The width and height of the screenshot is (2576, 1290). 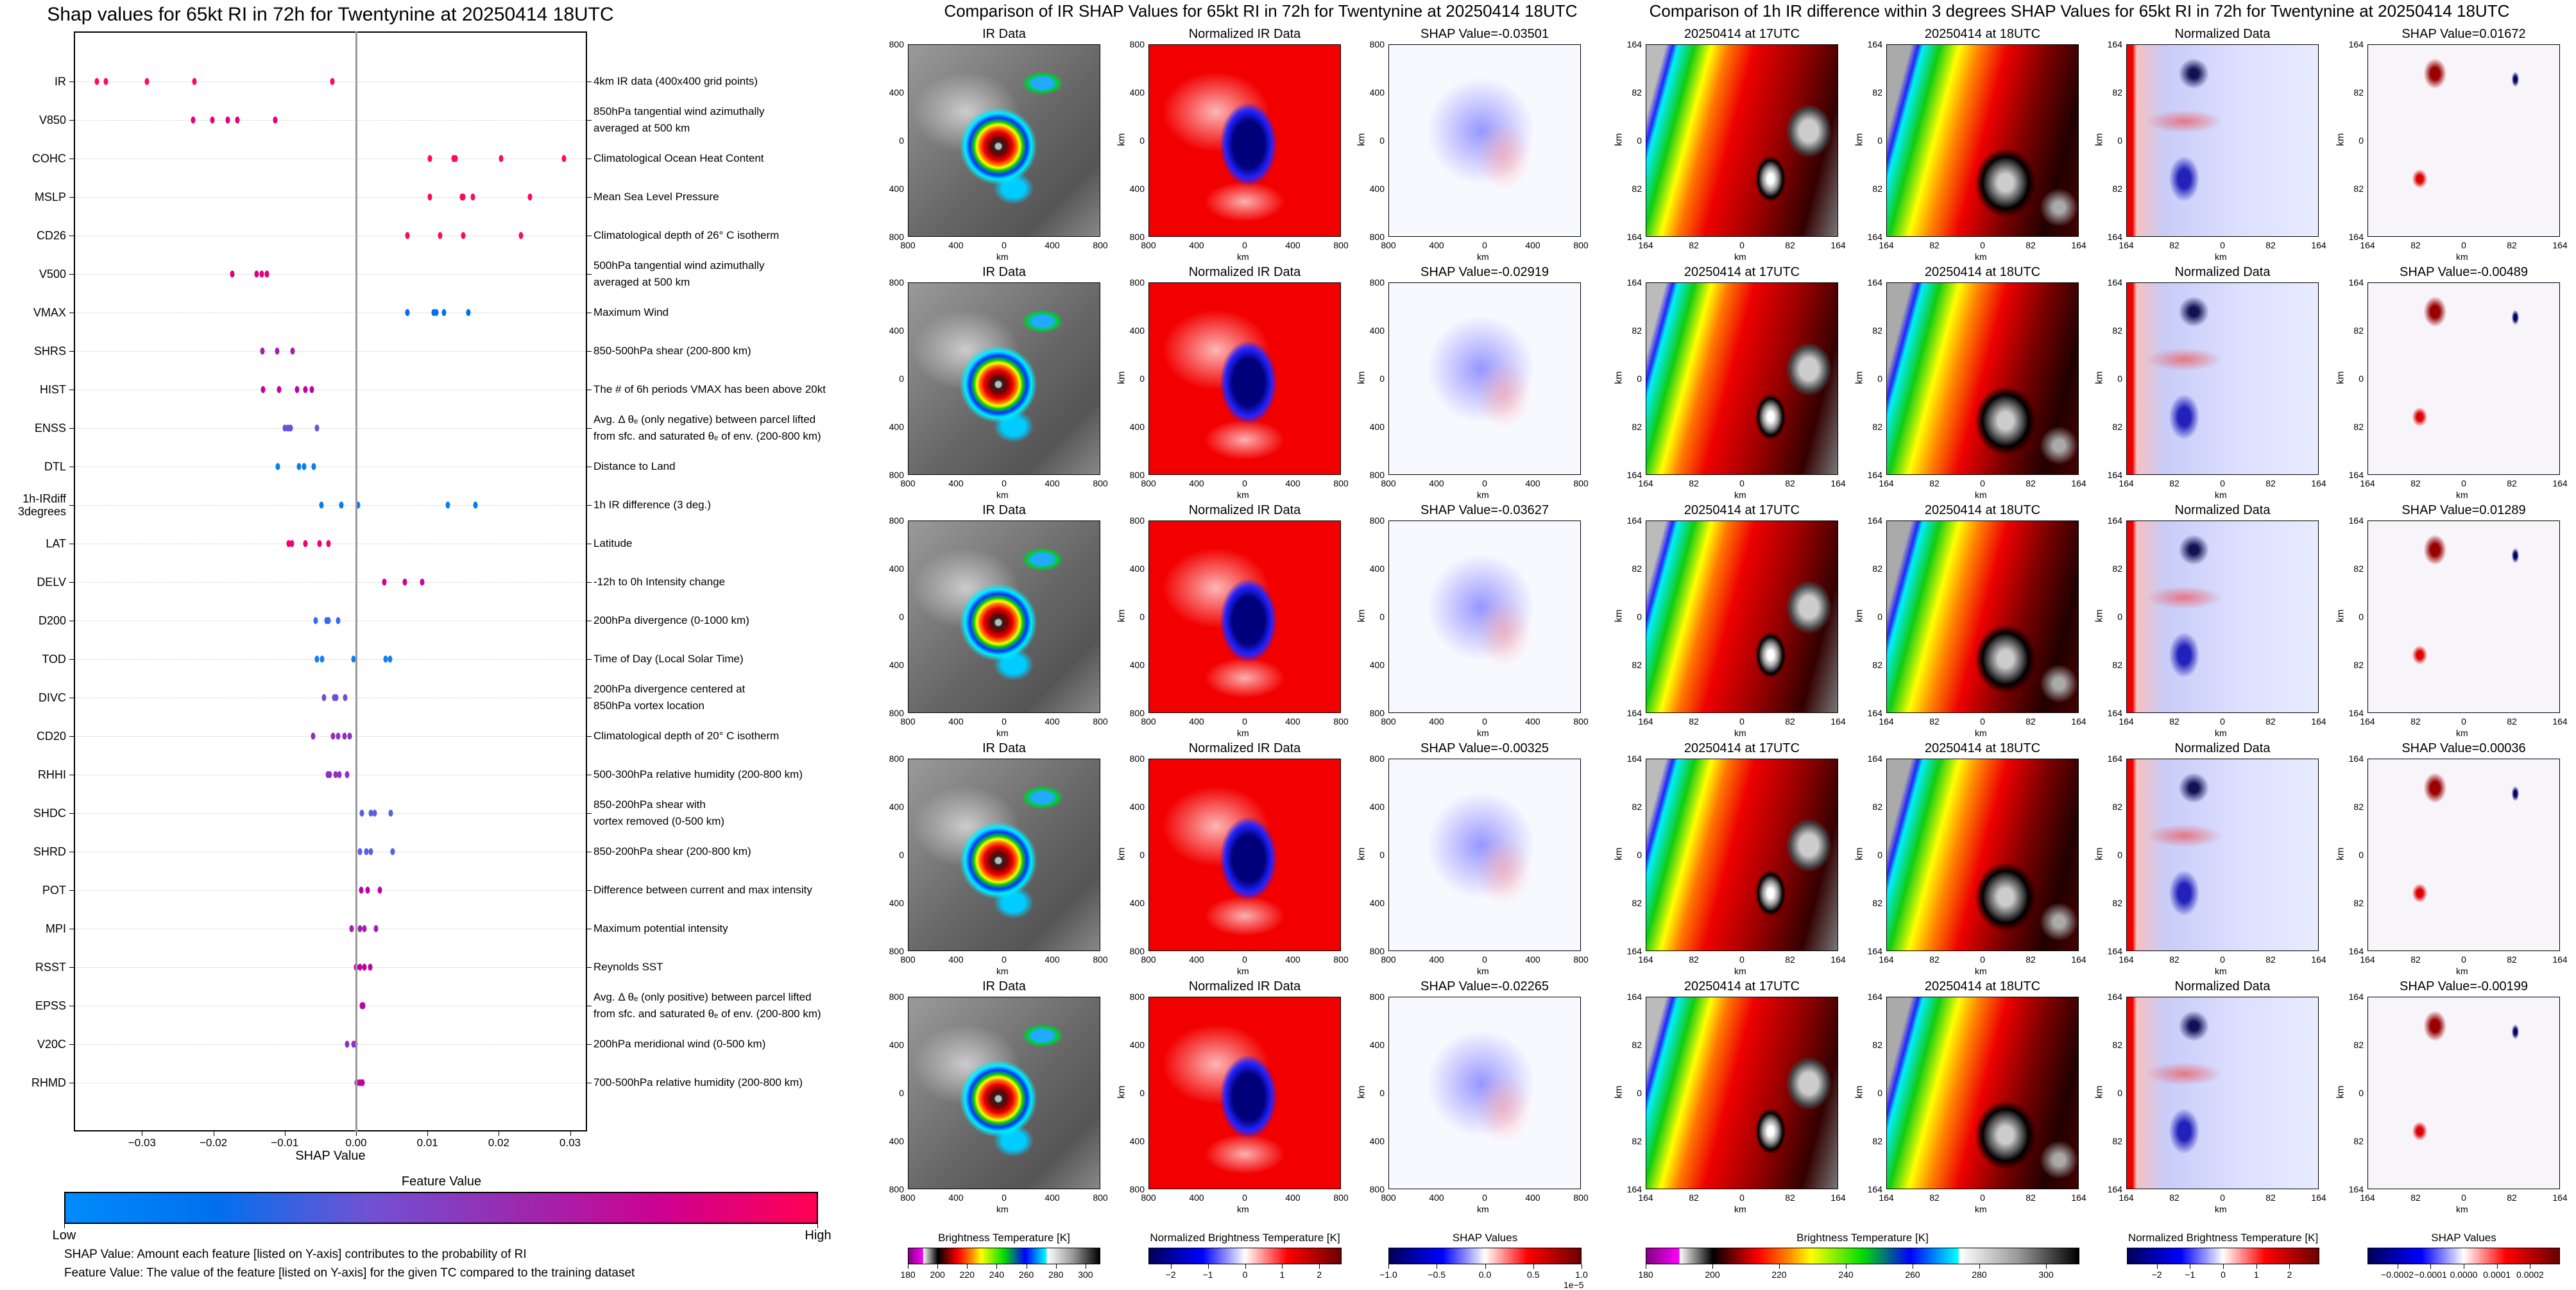 I want to click on y-tick-right, so click(x=589, y=351).